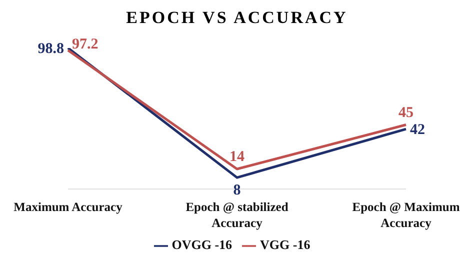 This screenshot has height=261, width=474. What do you see at coordinates (237, 157) in the screenshot?
I see `data-label: 14` at bounding box center [237, 157].